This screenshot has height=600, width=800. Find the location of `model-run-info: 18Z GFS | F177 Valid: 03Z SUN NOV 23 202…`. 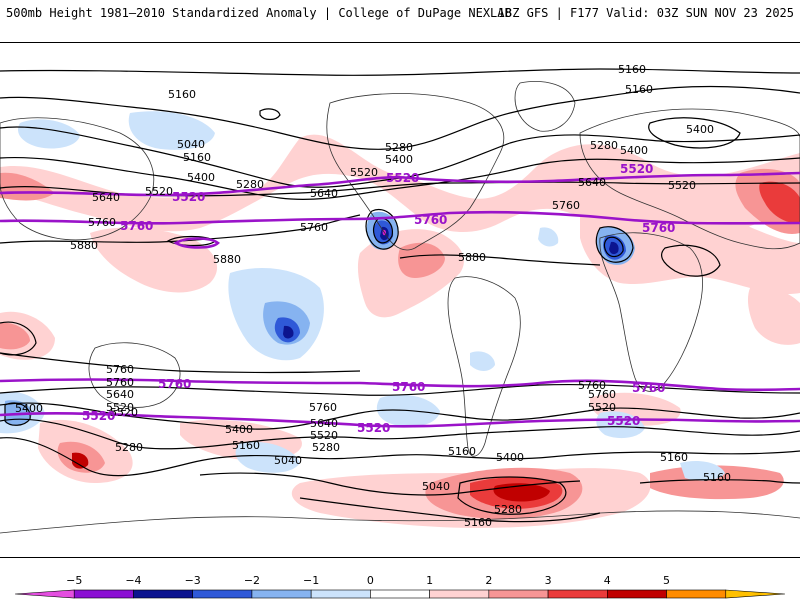

model-run-info: 18Z GFS | F177 Valid: 03Z SUN NOV 23 202… is located at coordinates (645, 13).